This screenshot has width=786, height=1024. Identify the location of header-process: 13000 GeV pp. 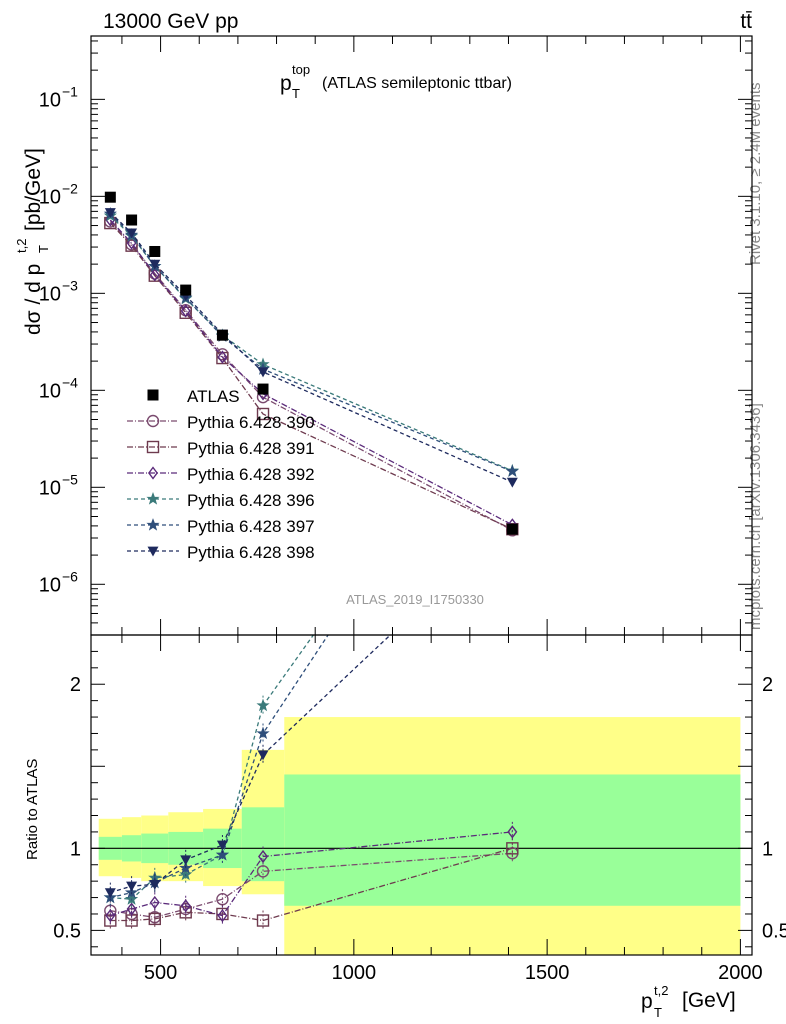
(170, 21).